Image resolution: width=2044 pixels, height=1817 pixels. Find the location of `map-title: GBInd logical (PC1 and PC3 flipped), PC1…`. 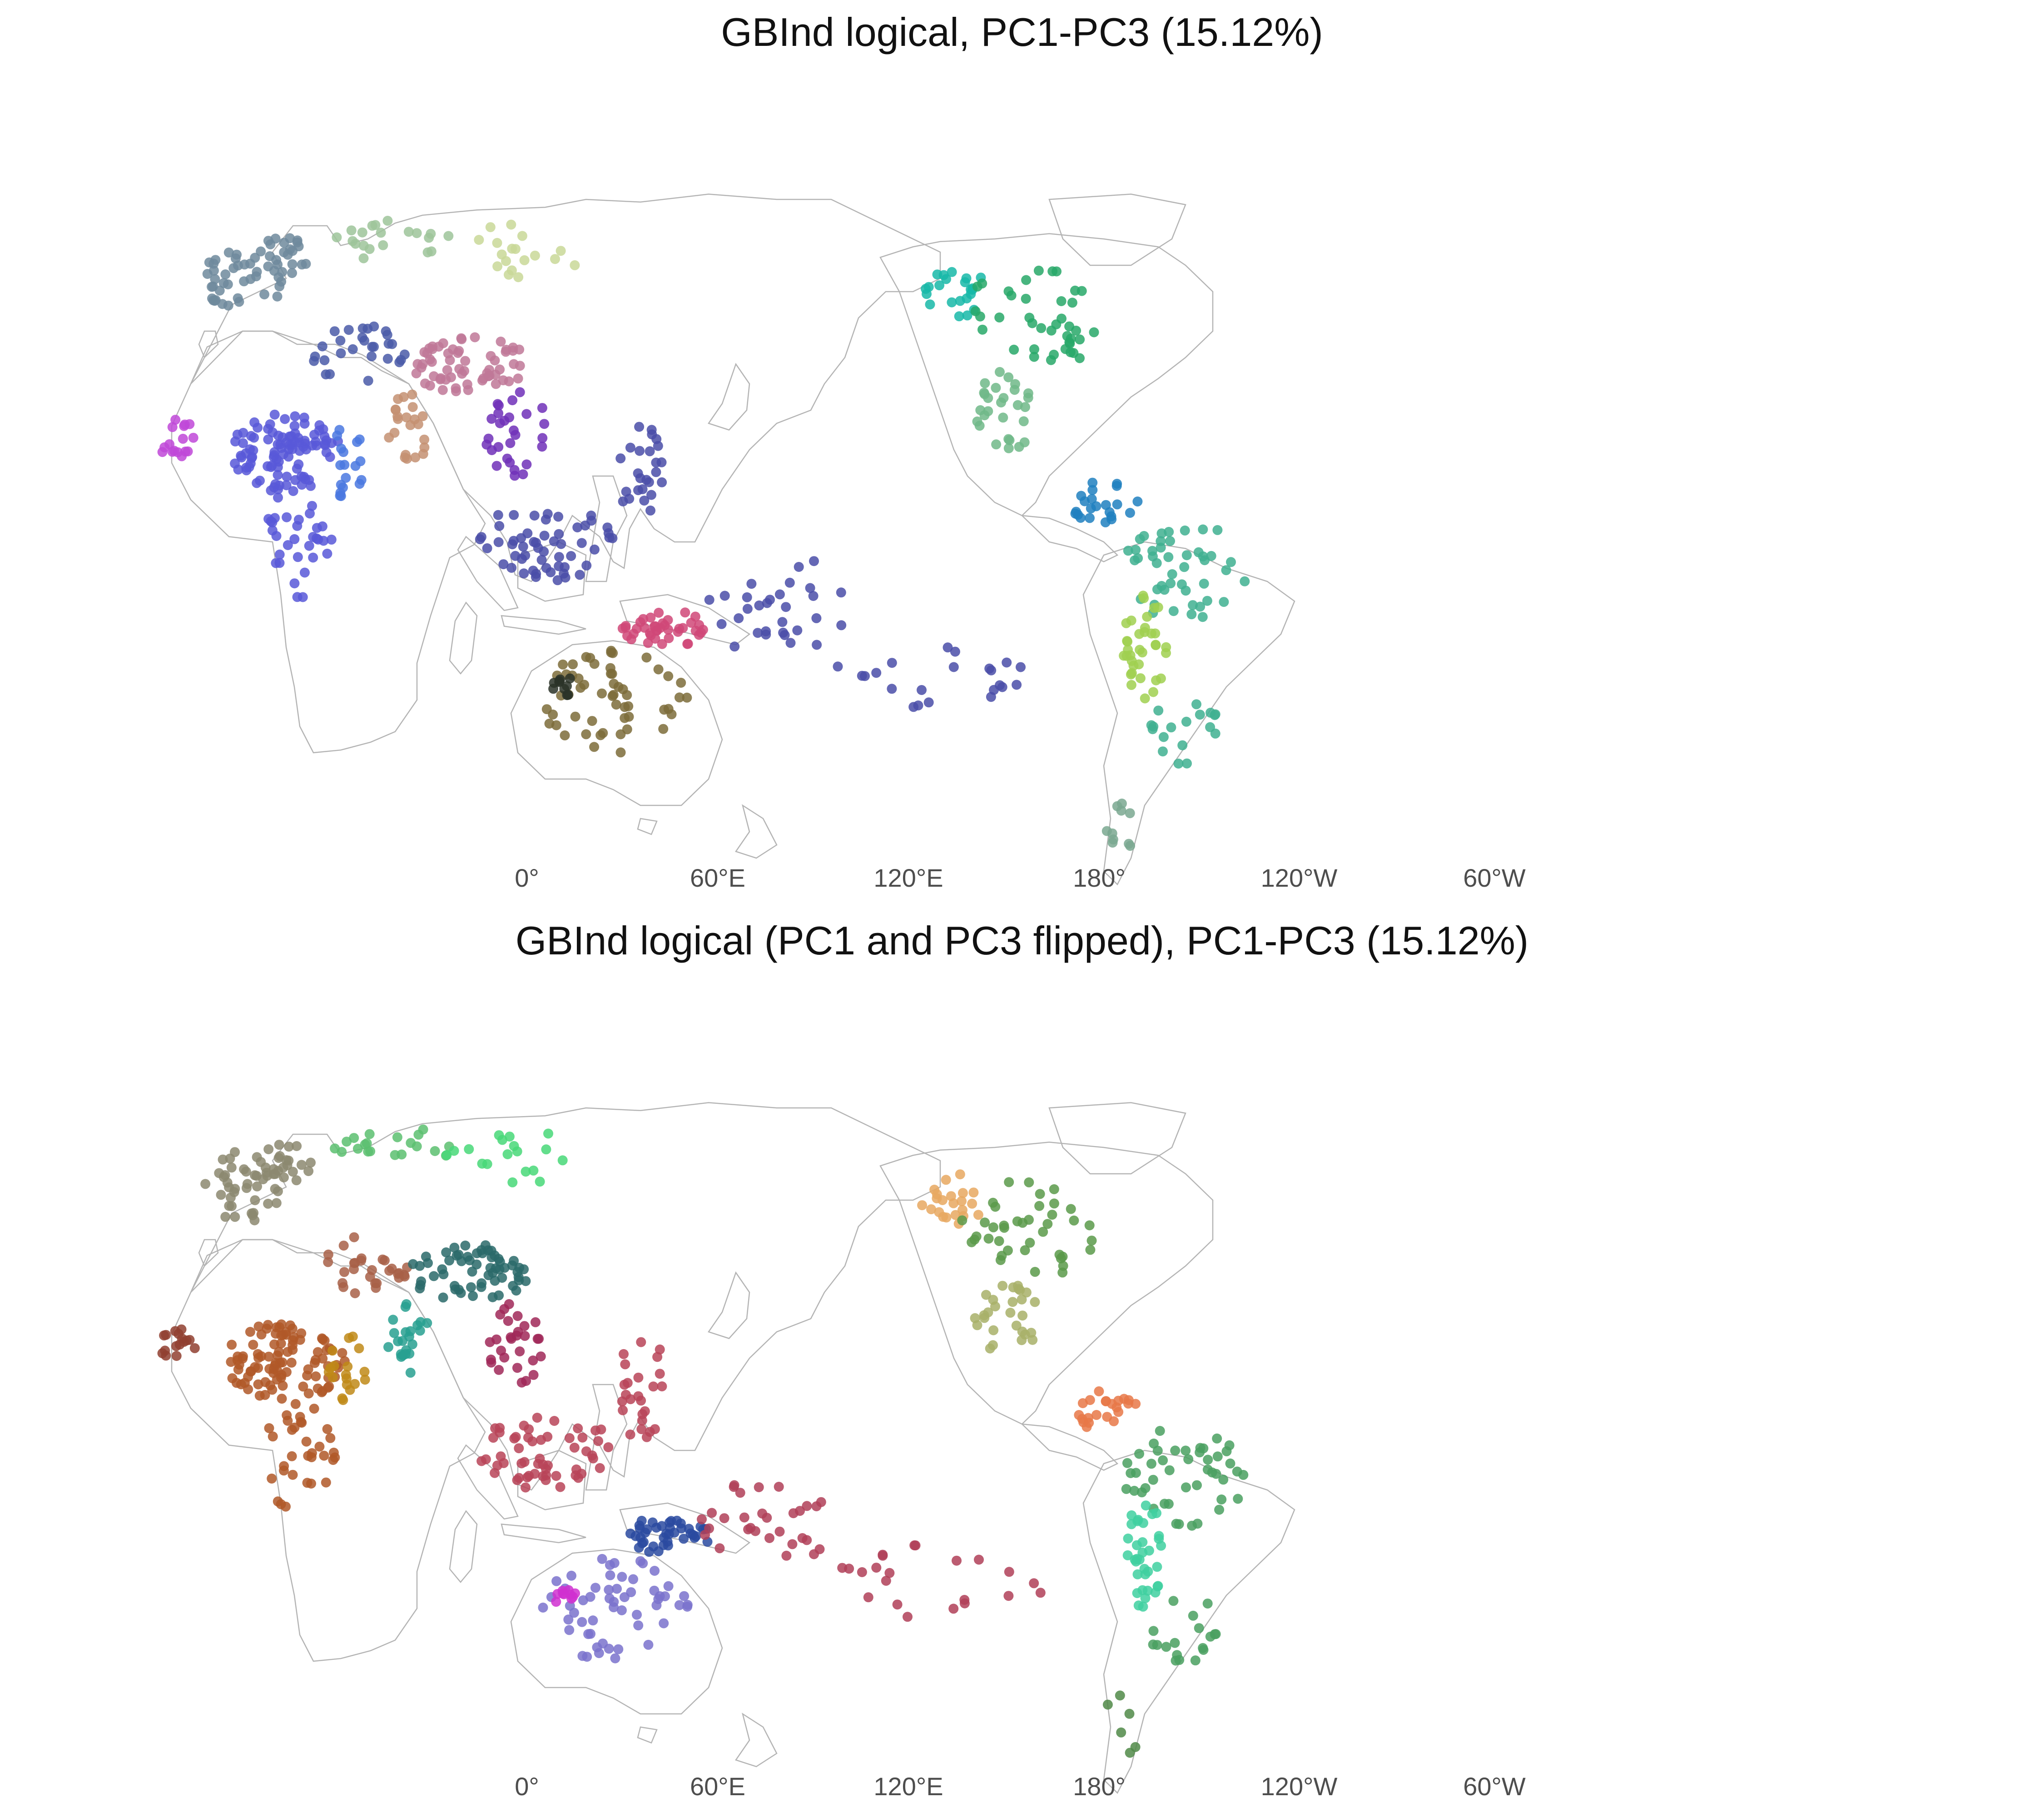

map-title: GBInd logical (PC1 and PC3 flipped), PC1… is located at coordinates (1022, 940).